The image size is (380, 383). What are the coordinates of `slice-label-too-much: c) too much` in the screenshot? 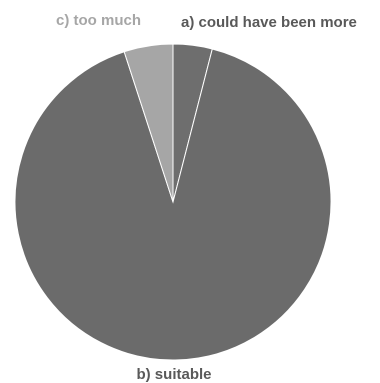 It's located at (98, 20).